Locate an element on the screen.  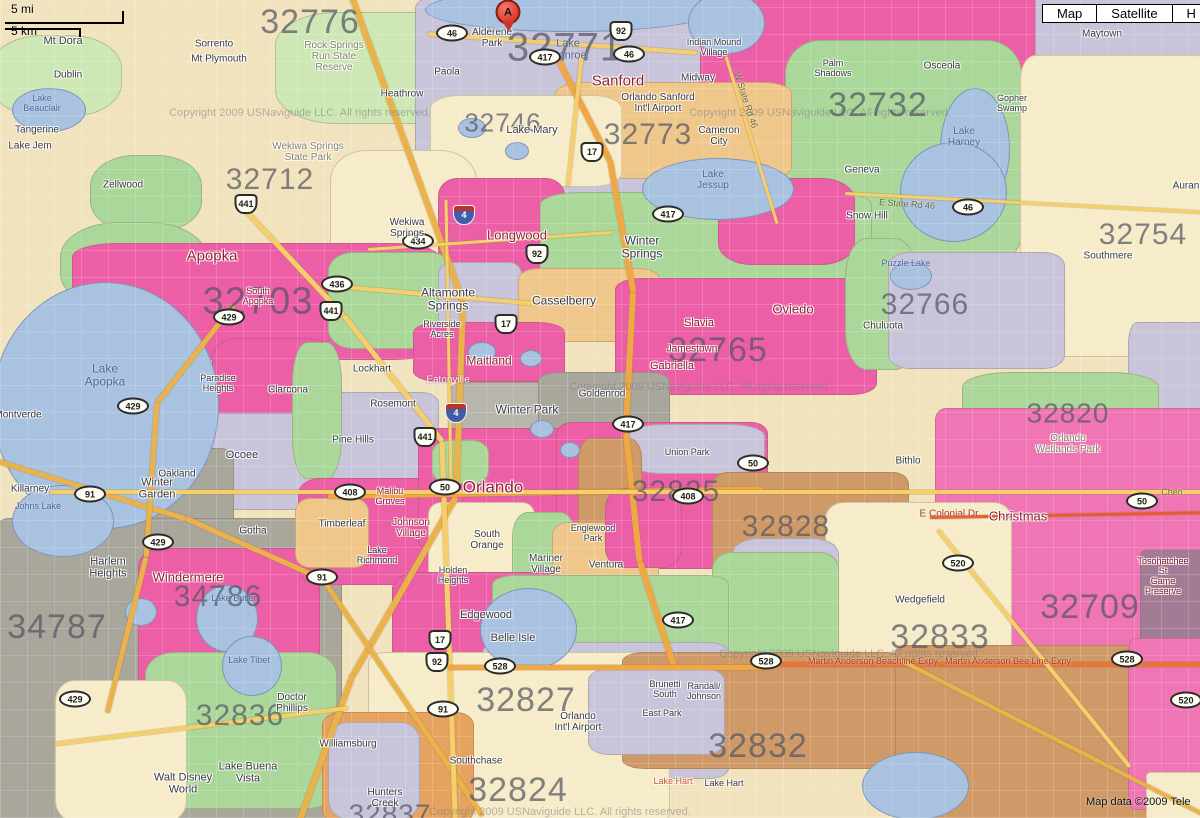
route-shield-441: 441 is located at coordinates (331, 311).